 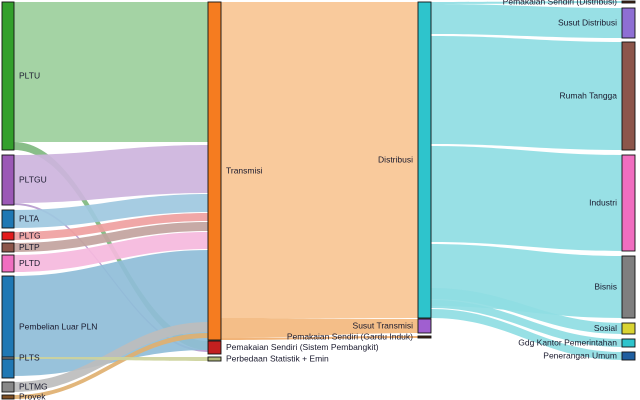 I want to click on sankey-node-industri, so click(x=628, y=203).